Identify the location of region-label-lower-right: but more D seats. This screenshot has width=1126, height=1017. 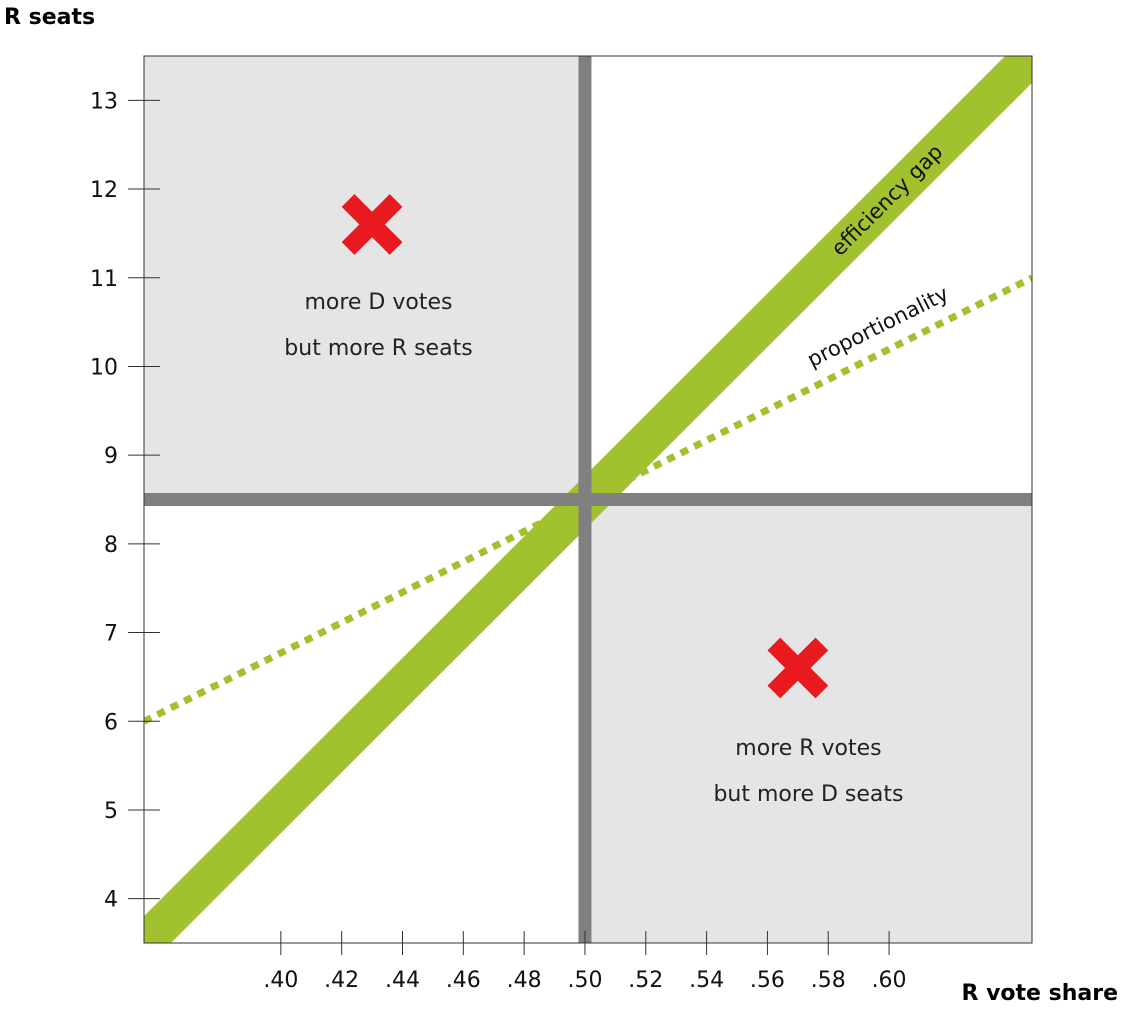
(808, 794).